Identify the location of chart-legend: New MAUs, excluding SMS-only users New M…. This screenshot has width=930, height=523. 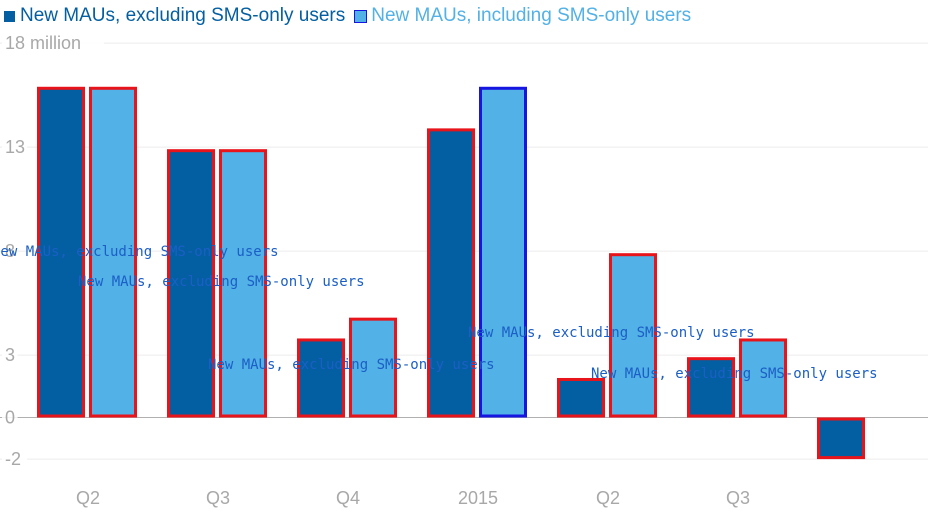
(352, 16).